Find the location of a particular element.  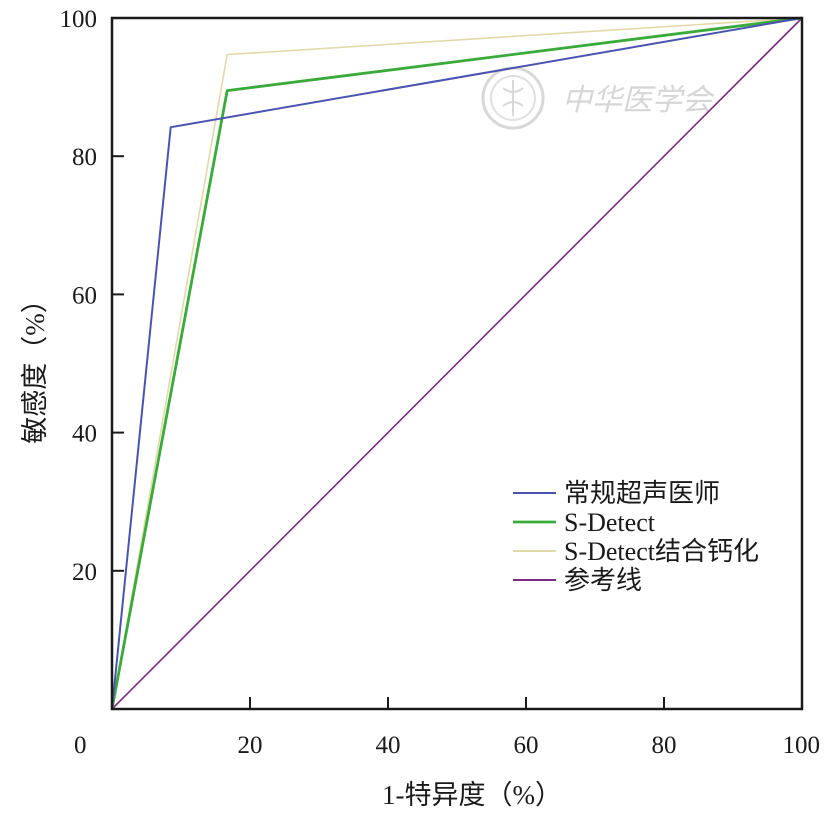

y-tick-label: 60 is located at coordinates (84, 295).